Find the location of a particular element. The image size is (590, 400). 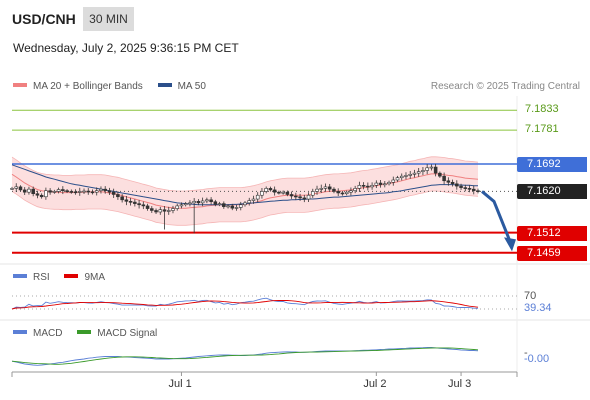

legend-macd-label: MACD is located at coordinates (48, 333).